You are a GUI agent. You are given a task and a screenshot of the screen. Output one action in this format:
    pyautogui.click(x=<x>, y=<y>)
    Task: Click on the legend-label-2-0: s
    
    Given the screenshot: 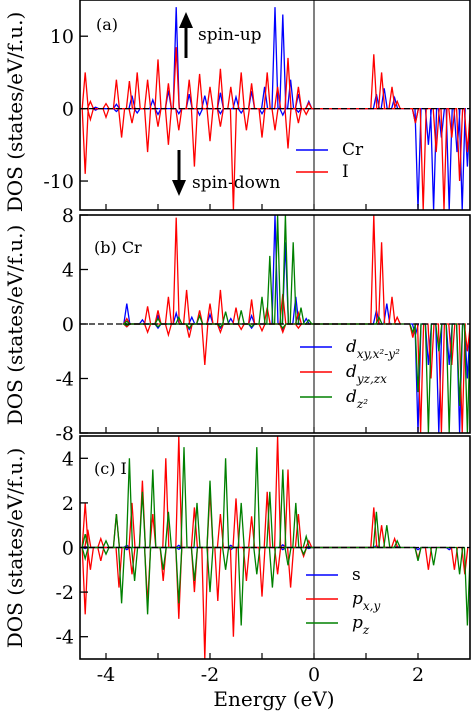 What is the action you would take?
    pyautogui.click(x=356, y=575)
    